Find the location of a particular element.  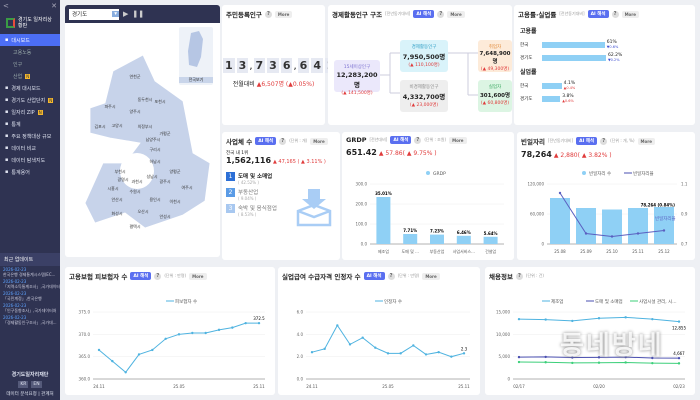

legend-label: 도매 및 소매업 is located at coordinates (609, 301).